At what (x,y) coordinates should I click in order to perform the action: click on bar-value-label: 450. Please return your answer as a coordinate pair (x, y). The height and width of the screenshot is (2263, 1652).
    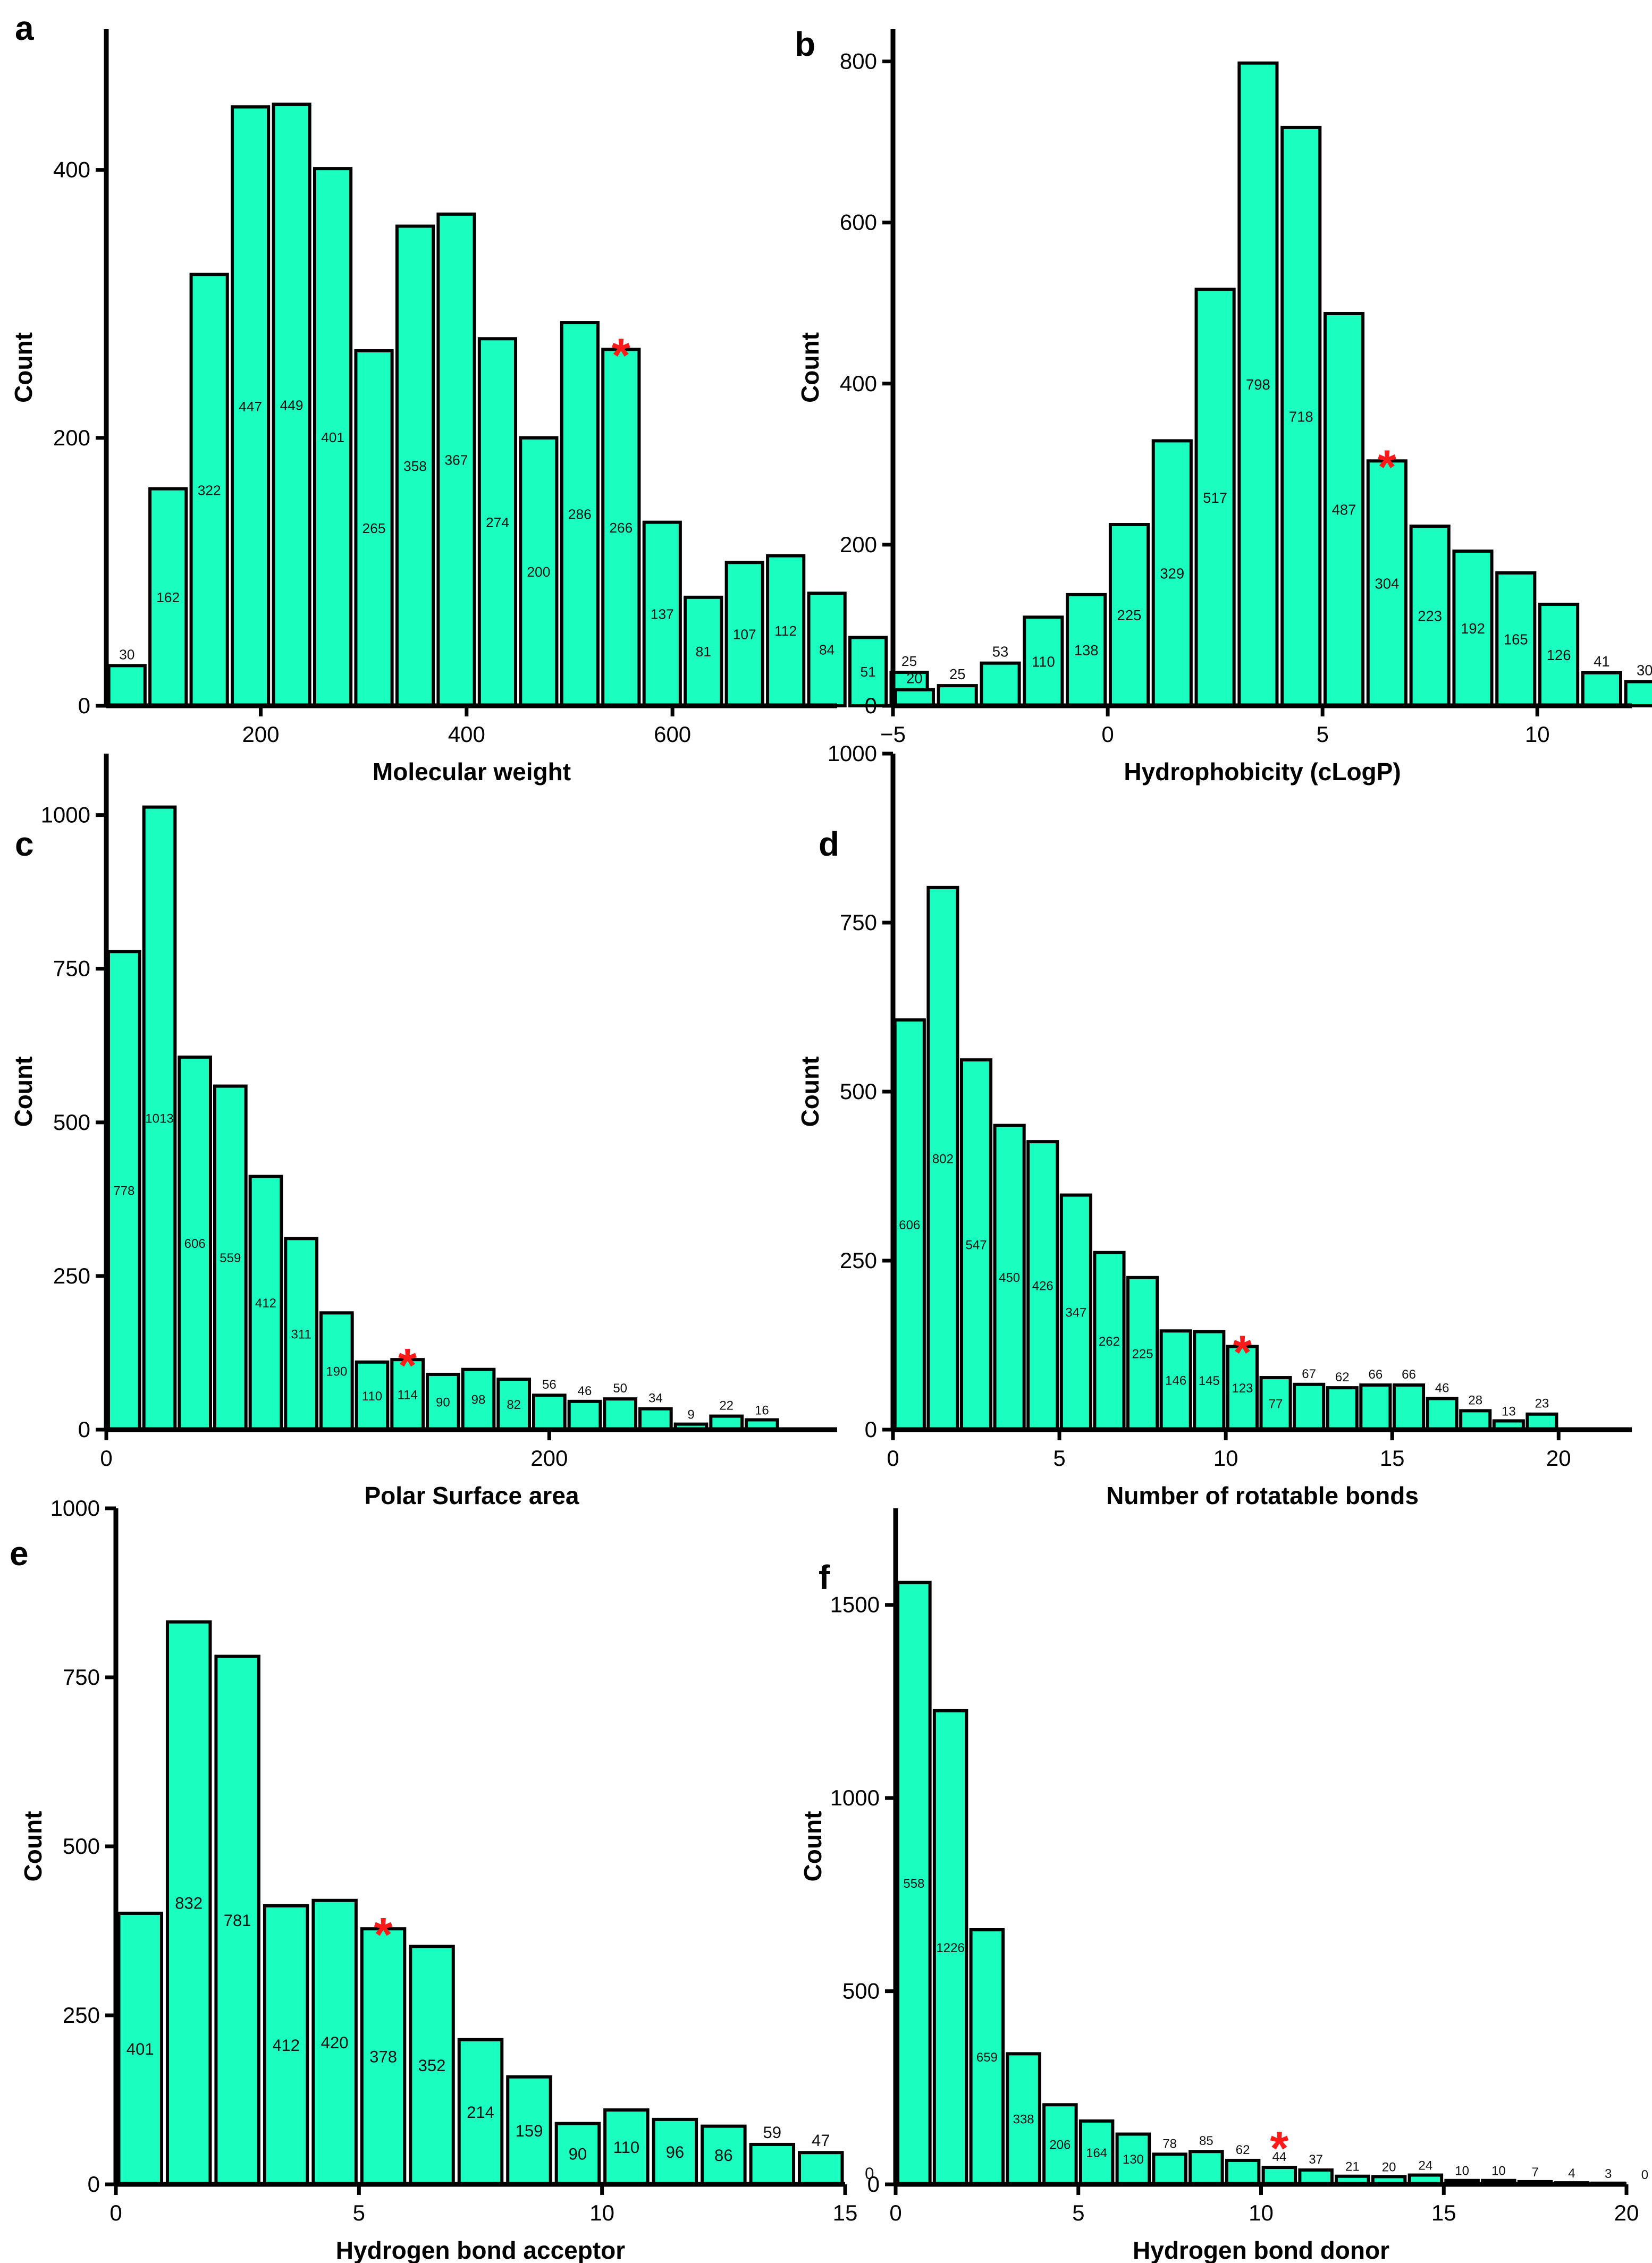
    Looking at the image, I should click on (1010, 1278).